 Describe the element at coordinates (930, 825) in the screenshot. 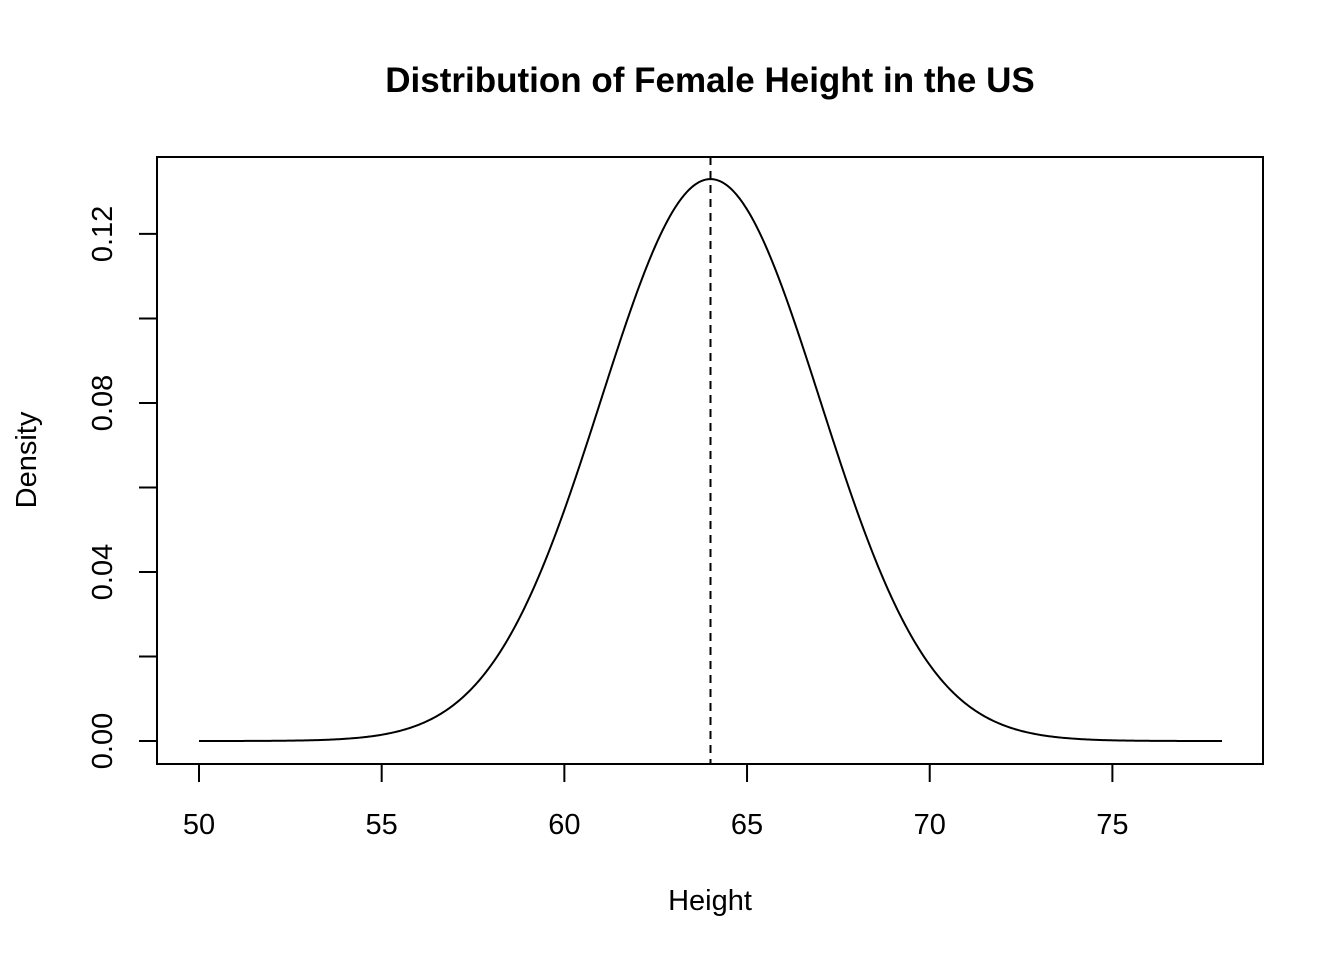

I see `x-tick-label: 70` at that location.